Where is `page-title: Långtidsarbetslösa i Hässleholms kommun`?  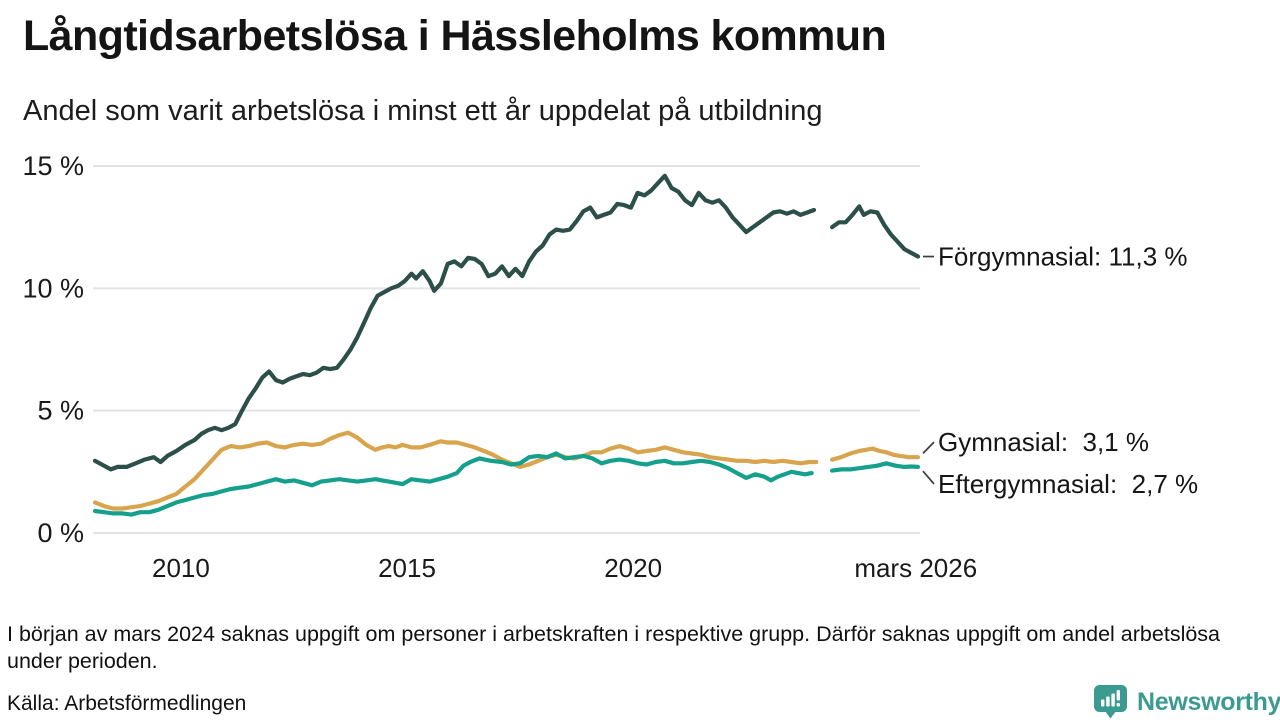 page-title: Långtidsarbetslösa i Hässleholms kommun is located at coordinates (455, 36).